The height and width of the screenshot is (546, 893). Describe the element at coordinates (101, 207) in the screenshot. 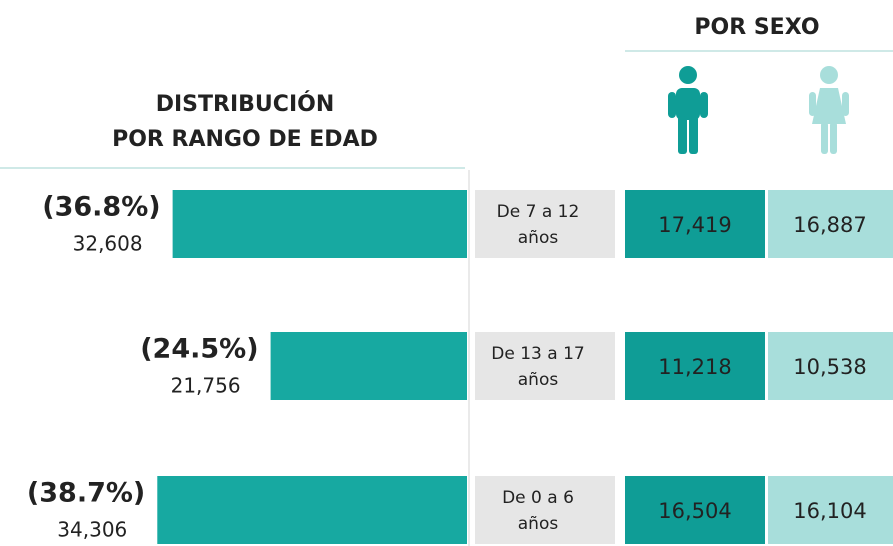

I see `percent-label: (36.8%)` at that location.